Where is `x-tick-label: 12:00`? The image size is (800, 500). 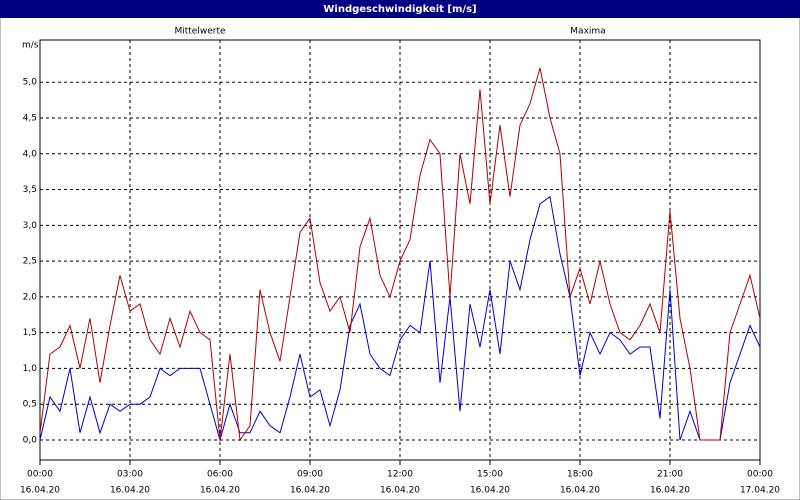 x-tick-label: 12:00 is located at coordinates (400, 475).